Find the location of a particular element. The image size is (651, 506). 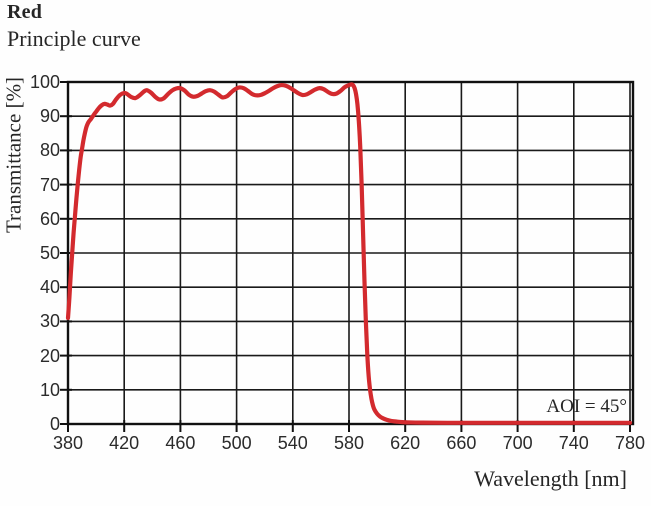

x-tick-label: 460 is located at coordinates (180, 443).